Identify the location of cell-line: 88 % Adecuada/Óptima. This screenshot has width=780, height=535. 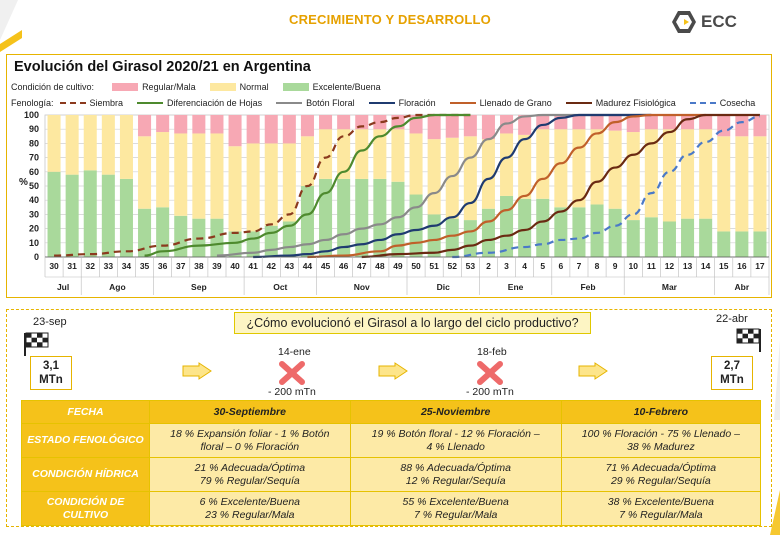
(455, 467).